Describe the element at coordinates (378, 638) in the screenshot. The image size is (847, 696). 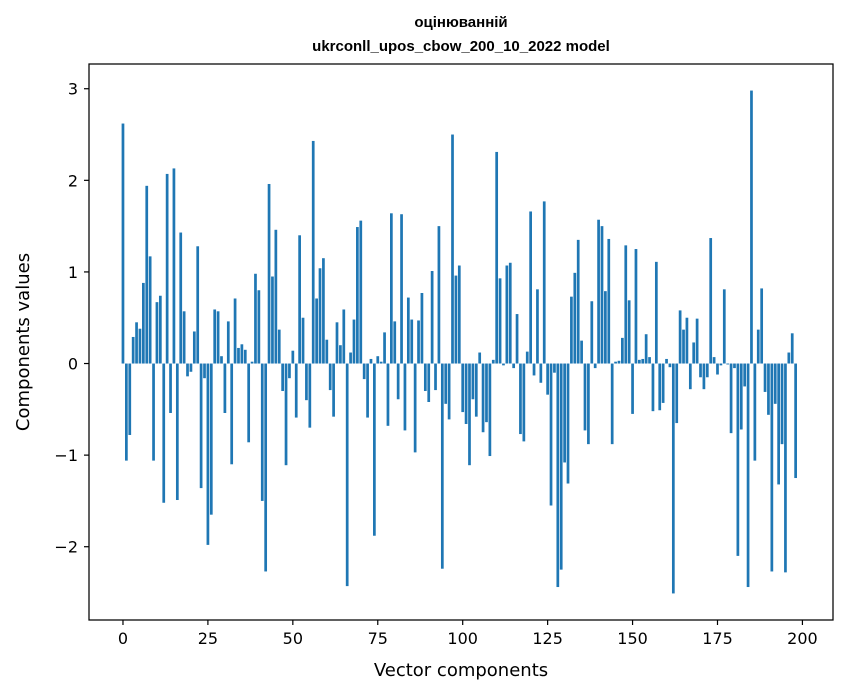
I see `x-tick-label: 75` at that location.